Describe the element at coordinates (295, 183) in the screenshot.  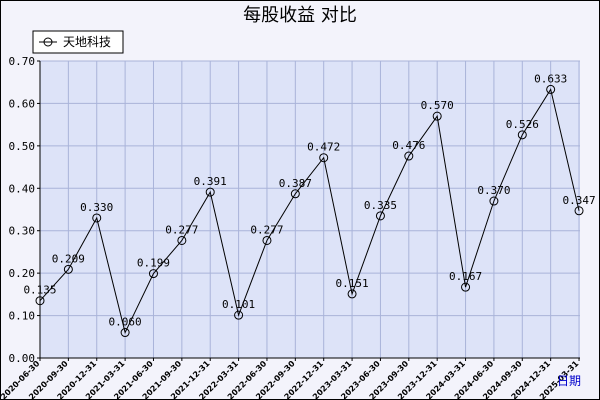
I see `data-label: 0.387` at that location.